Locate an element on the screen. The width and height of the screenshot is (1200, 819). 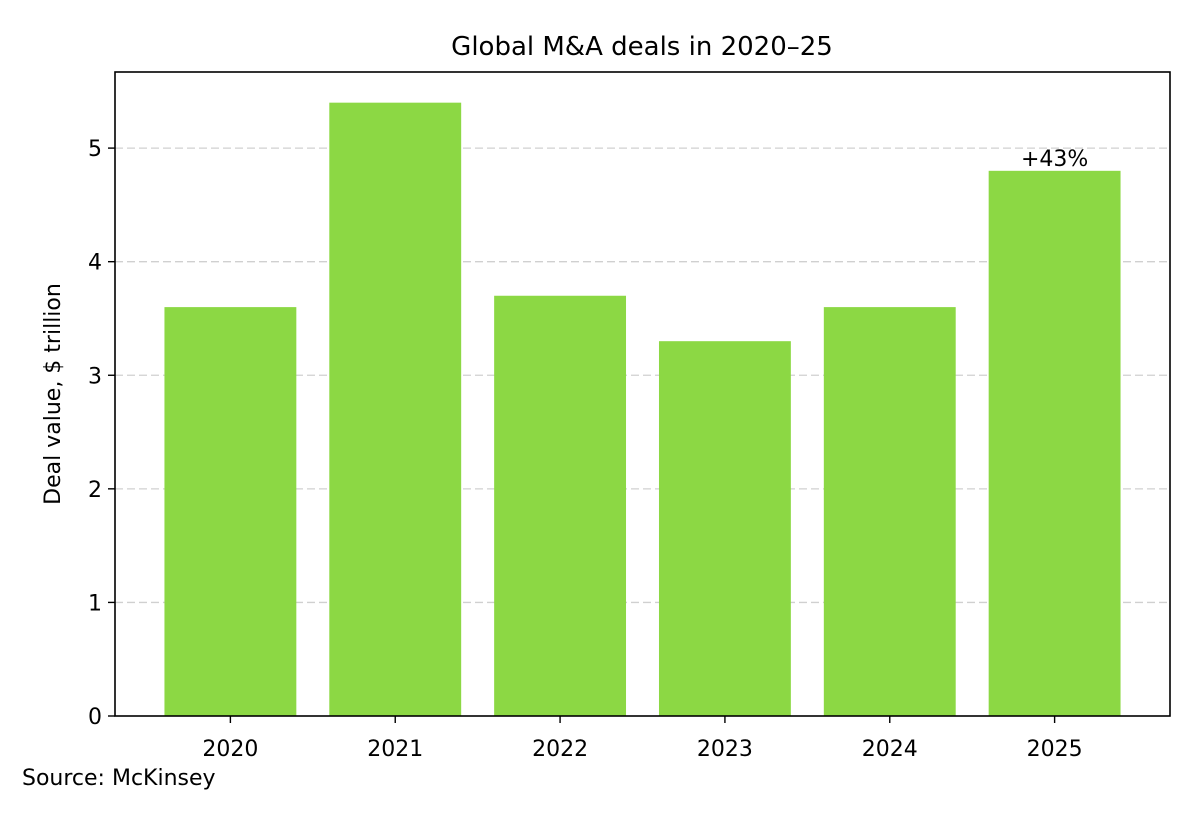
chart-title: Global M&A deals in 2020–25 is located at coordinates (642, 47).